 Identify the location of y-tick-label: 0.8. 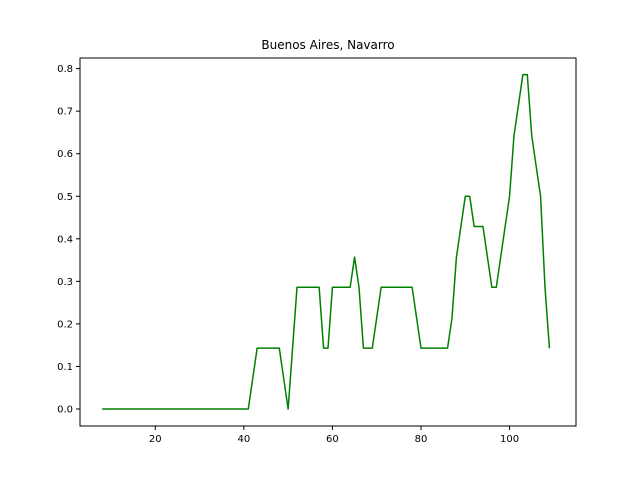
(65, 69).